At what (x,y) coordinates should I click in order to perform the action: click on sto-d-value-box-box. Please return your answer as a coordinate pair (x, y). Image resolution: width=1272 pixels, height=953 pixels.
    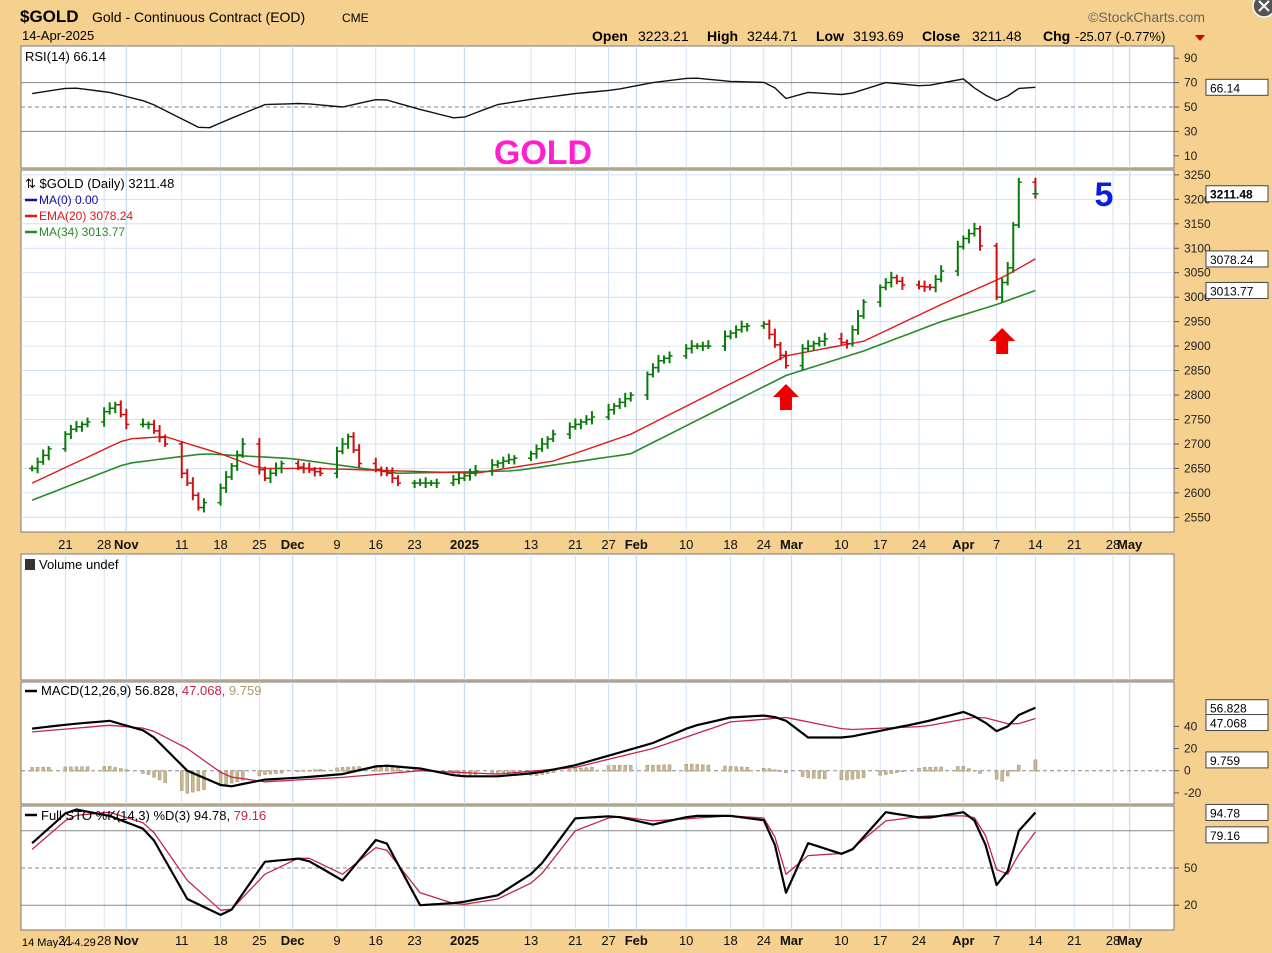
    Looking at the image, I should click on (1237, 835).